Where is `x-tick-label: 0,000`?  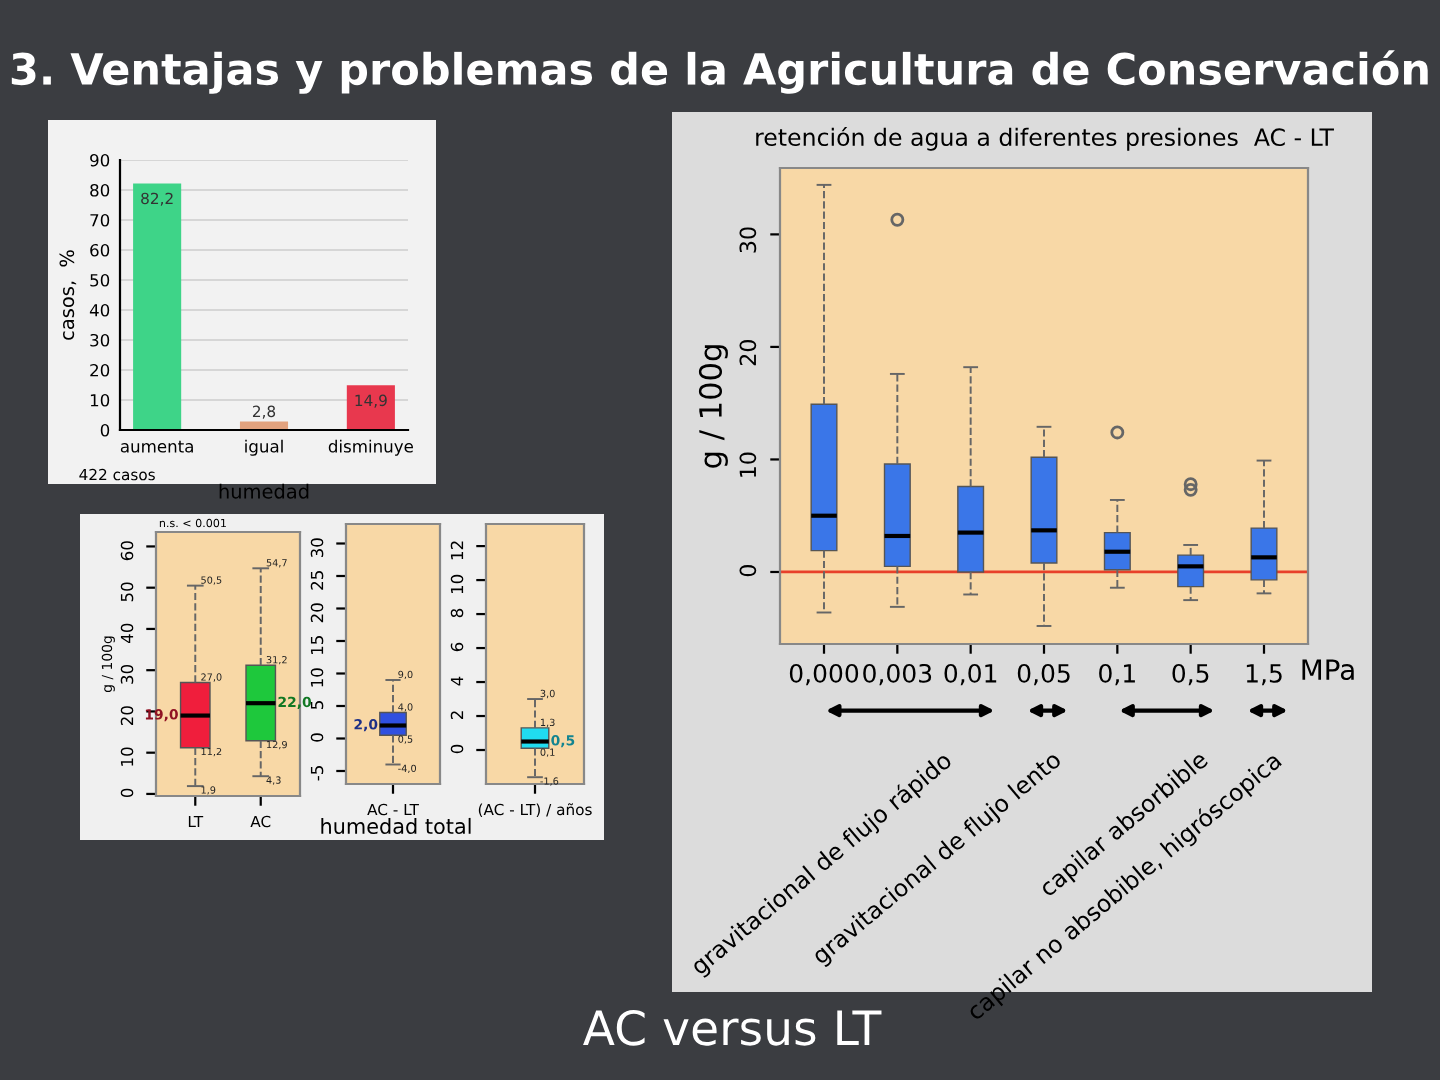 x-tick-label: 0,000 is located at coordinates (824, 674).